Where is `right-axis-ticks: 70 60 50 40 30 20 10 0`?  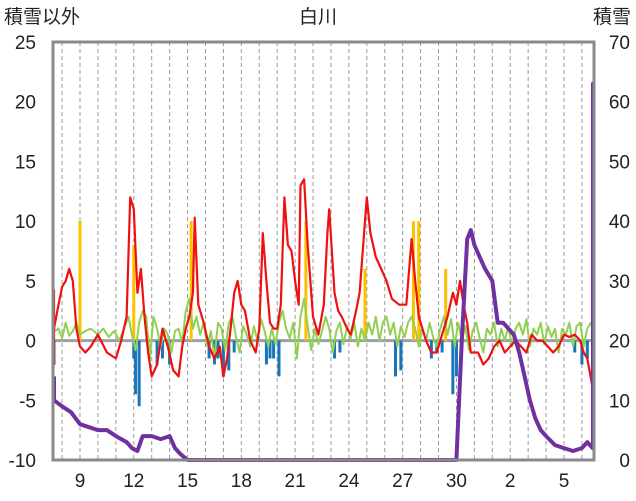
right-axis-ticks: 70 60 50 40 30 20 10 0 is located at coordinates (619, 252).